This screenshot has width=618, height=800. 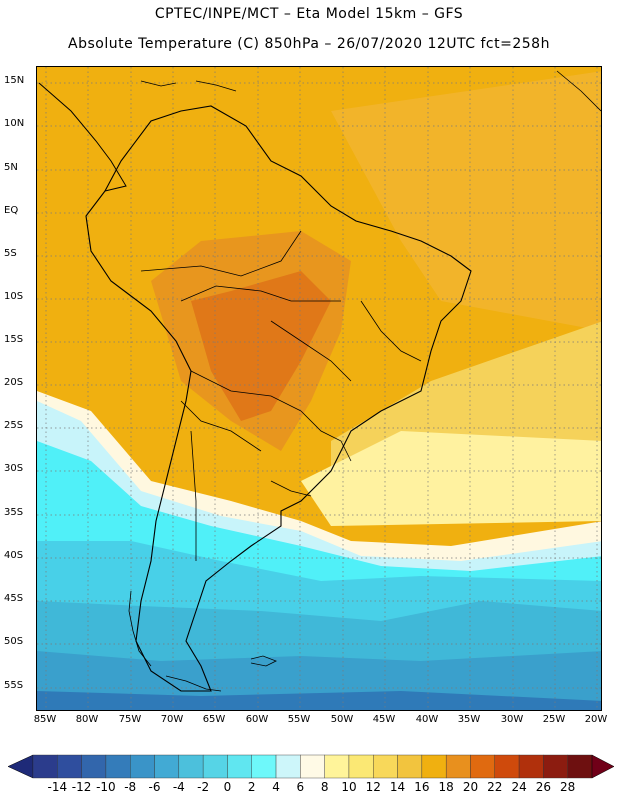 What do you see at coordinates (14, 382) in the screenshot?
I see `latitude-tick-label: 20S` at bounding box center [14, 382].